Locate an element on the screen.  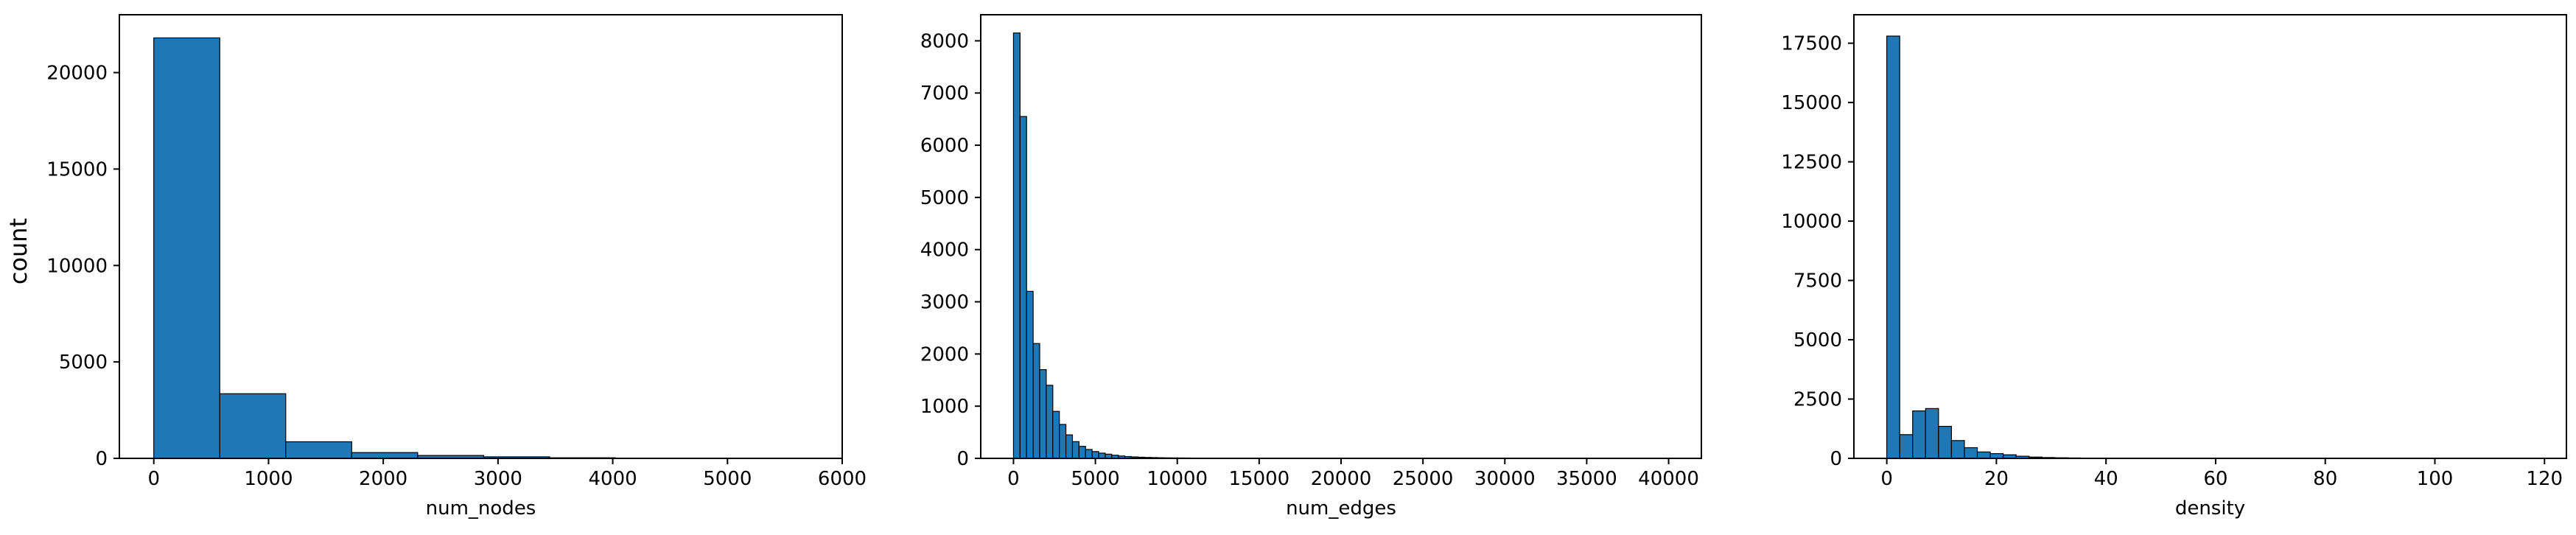
x-tick-label: 25000 is located at coordinates (1423, 479).